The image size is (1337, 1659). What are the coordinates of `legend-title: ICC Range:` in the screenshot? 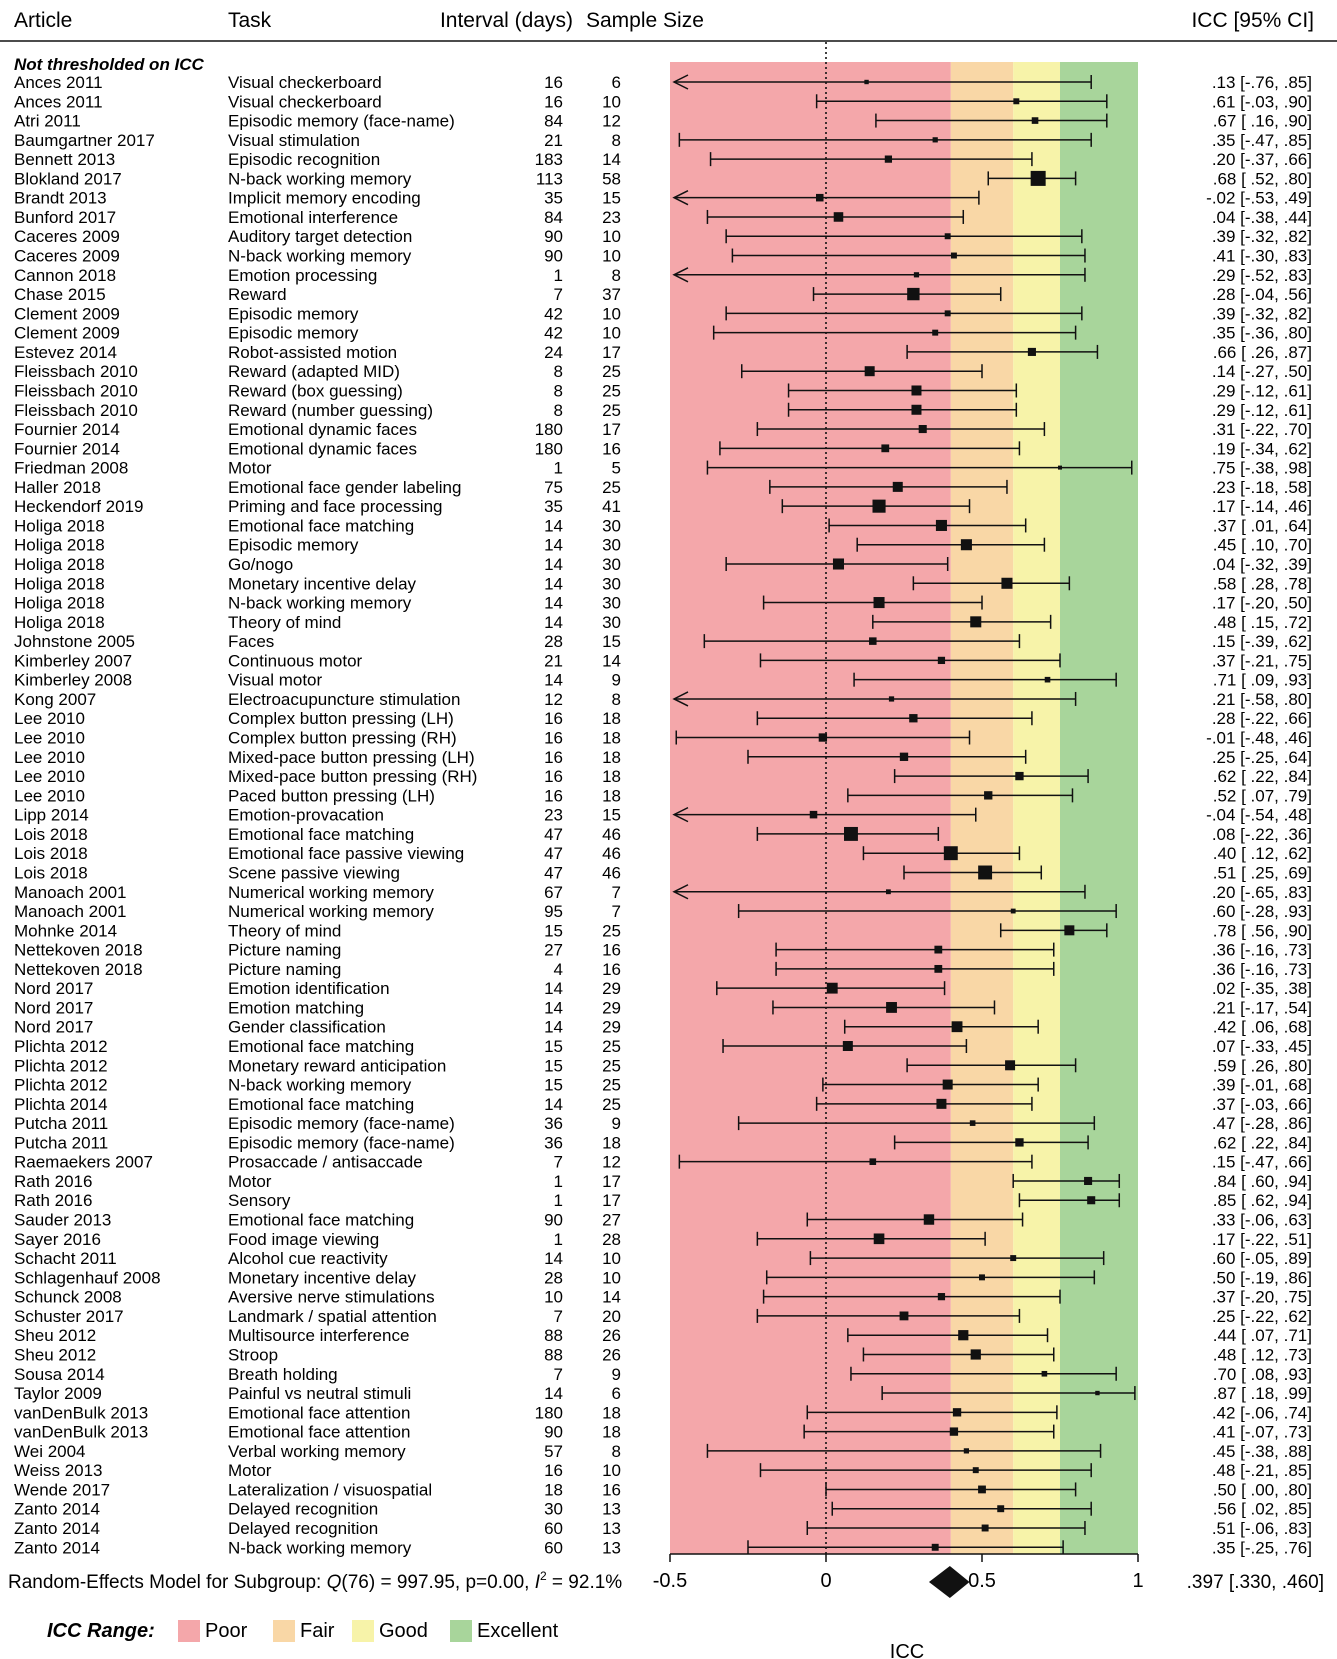 It's located at (101, 1631).